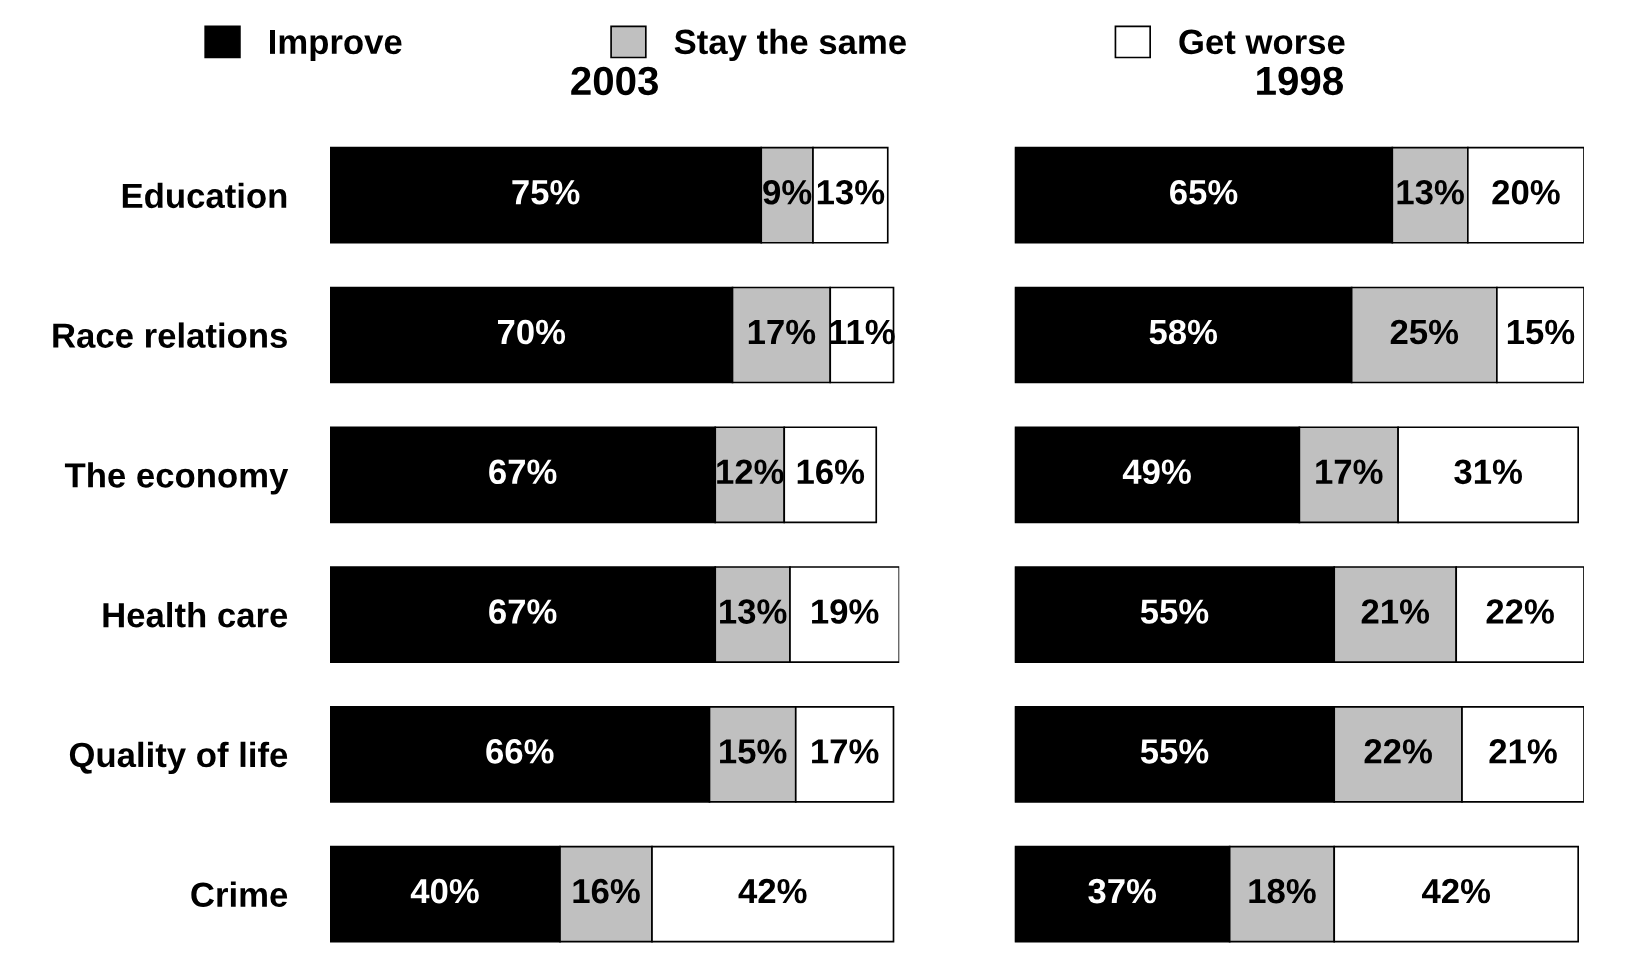 Image resolution: width=1650 pixels, height=964 pixels. What do you see at coordinates (1488, 472) in the screenshot?
I see `data-label: 31%` at bounding box center [1488, 472].